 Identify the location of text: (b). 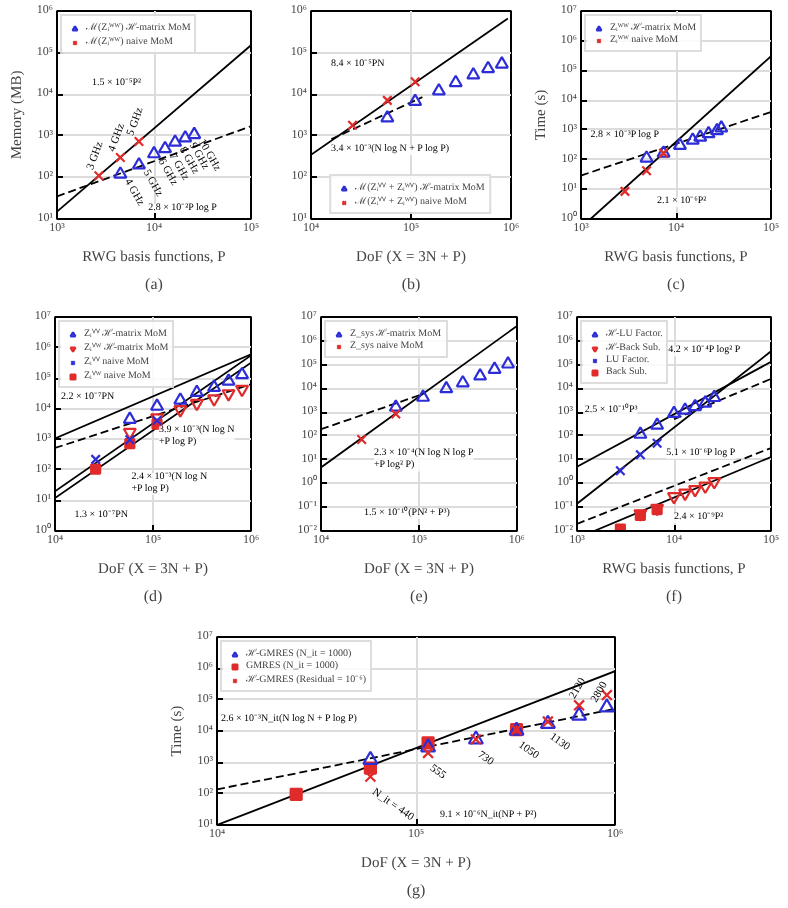
(411, 284).